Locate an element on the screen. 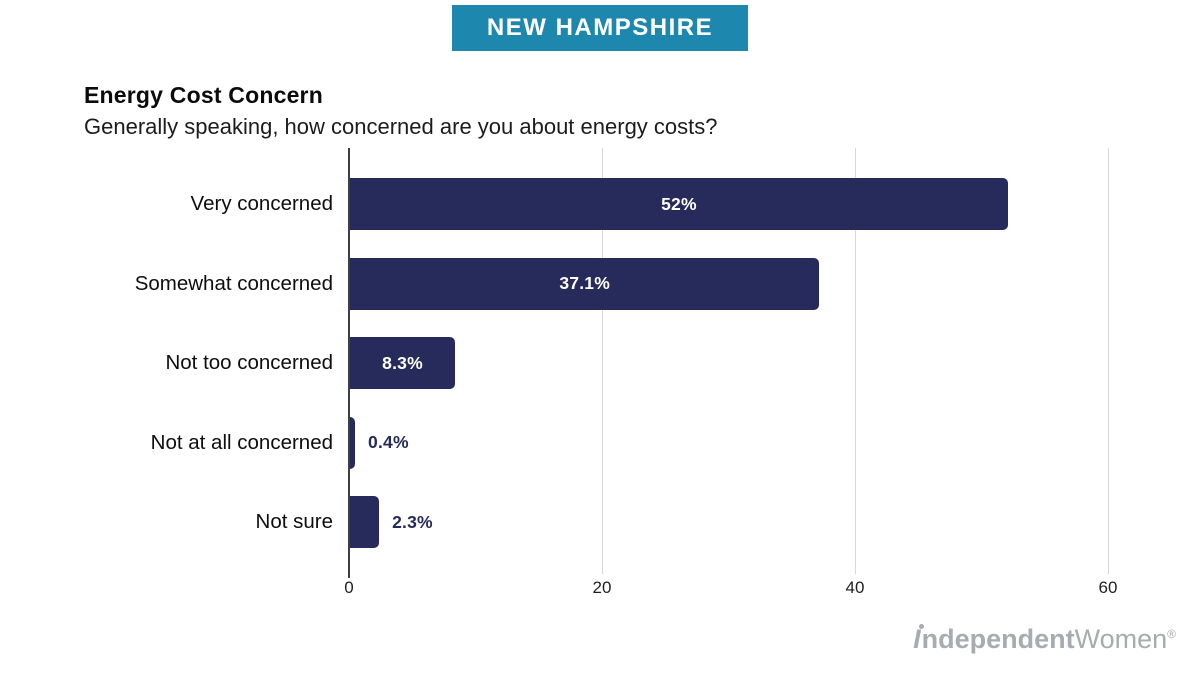 The image size is (1200, 674). bar: 8.3% is located at coordinates (402, 363).